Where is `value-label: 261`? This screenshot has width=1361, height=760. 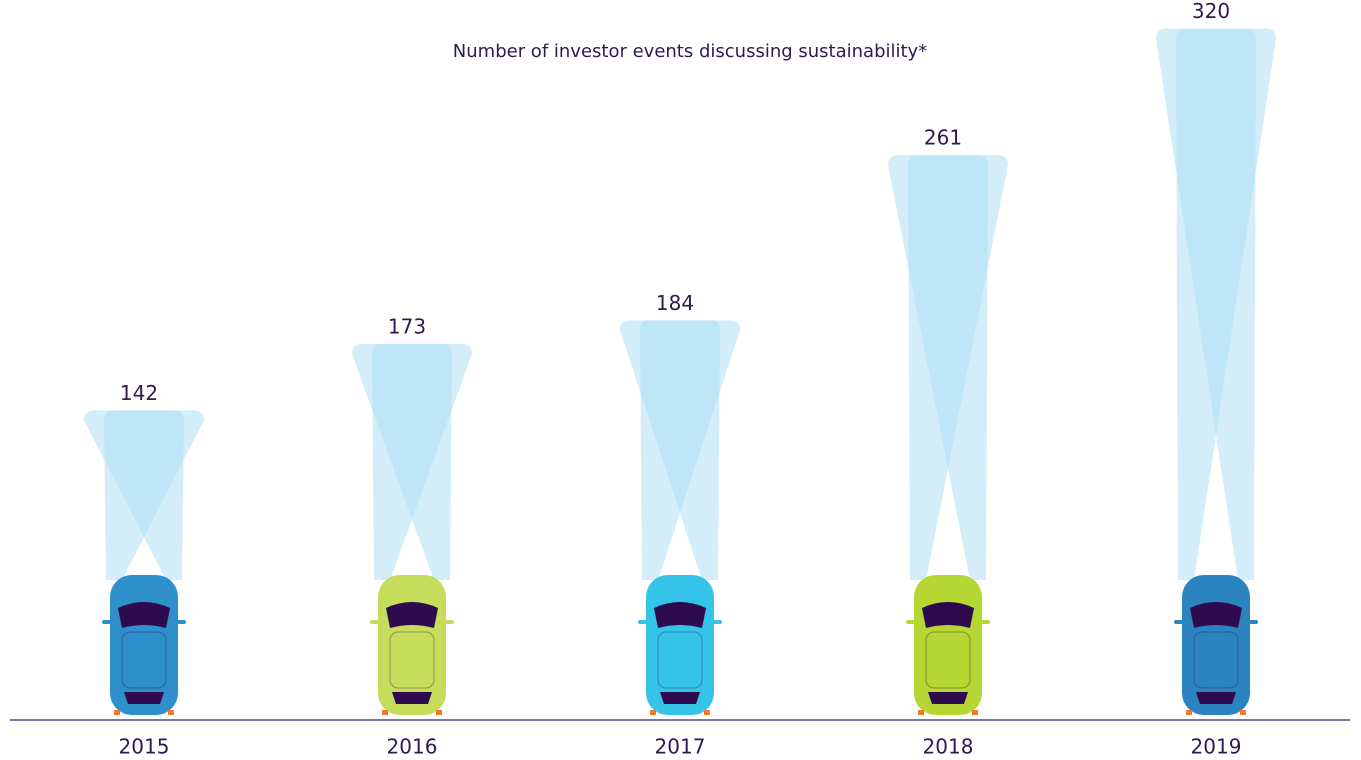 value-label: 261 is located at coordinates (943, 138).